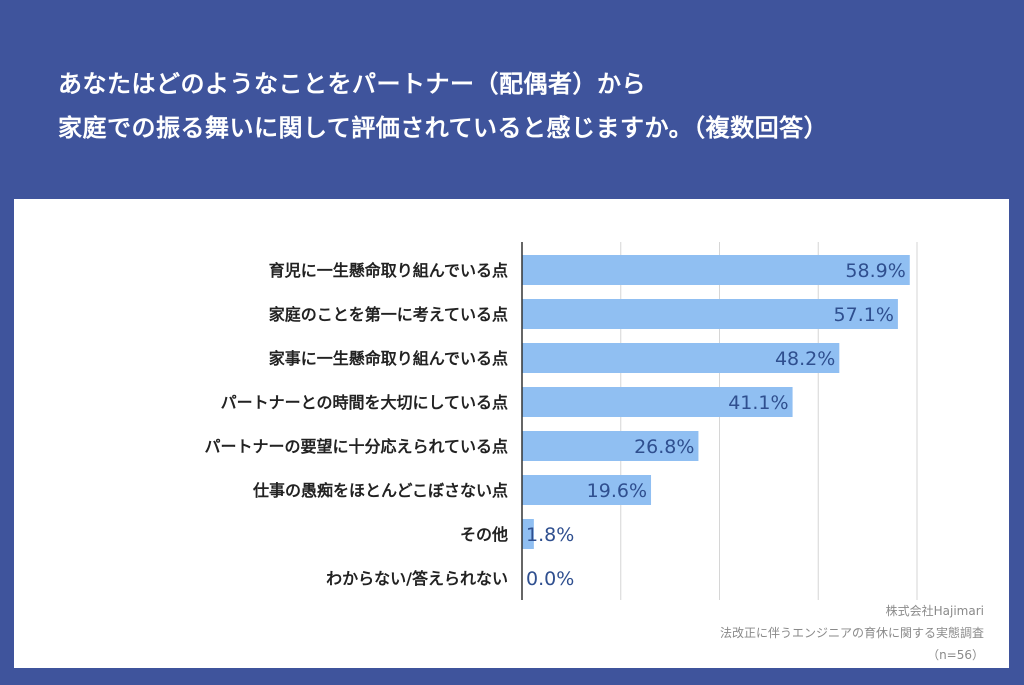 The image size is (1024, 685). I want to click on category-label-2: 家事に一生懸命取り組んでいる点, so click(388, 358).